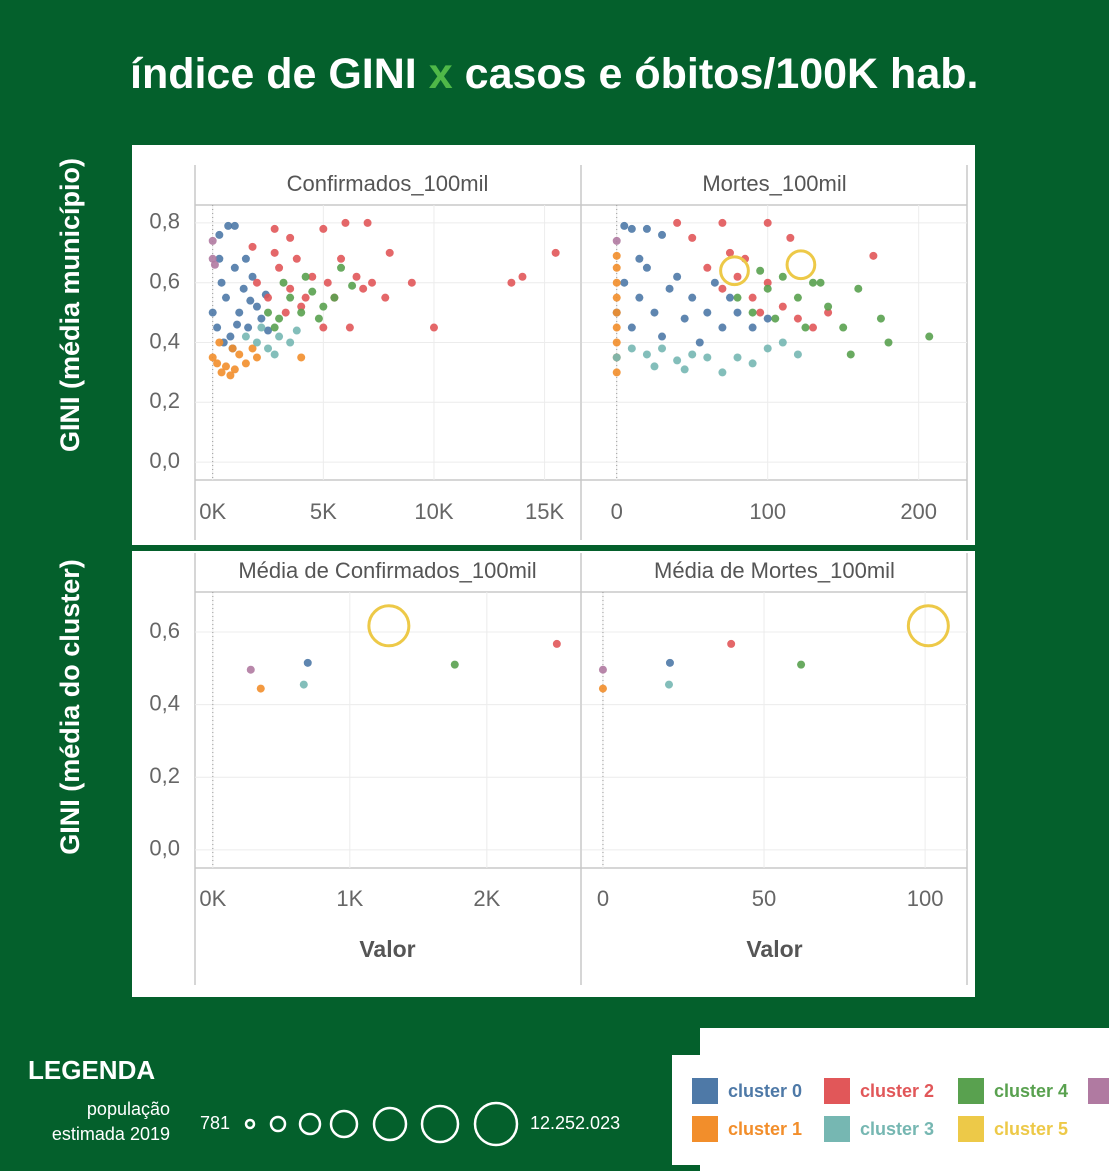  What do you see at coordinates (440, 74) in the screenshot?
I see `title-part: x` at bounding box center [440, 74].